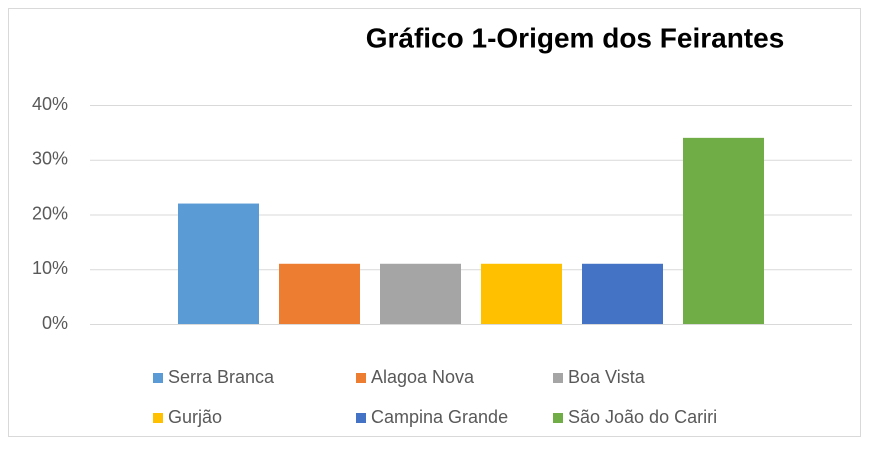  I want to click on legend-label: Alagoa Nova, so click(423, 377).